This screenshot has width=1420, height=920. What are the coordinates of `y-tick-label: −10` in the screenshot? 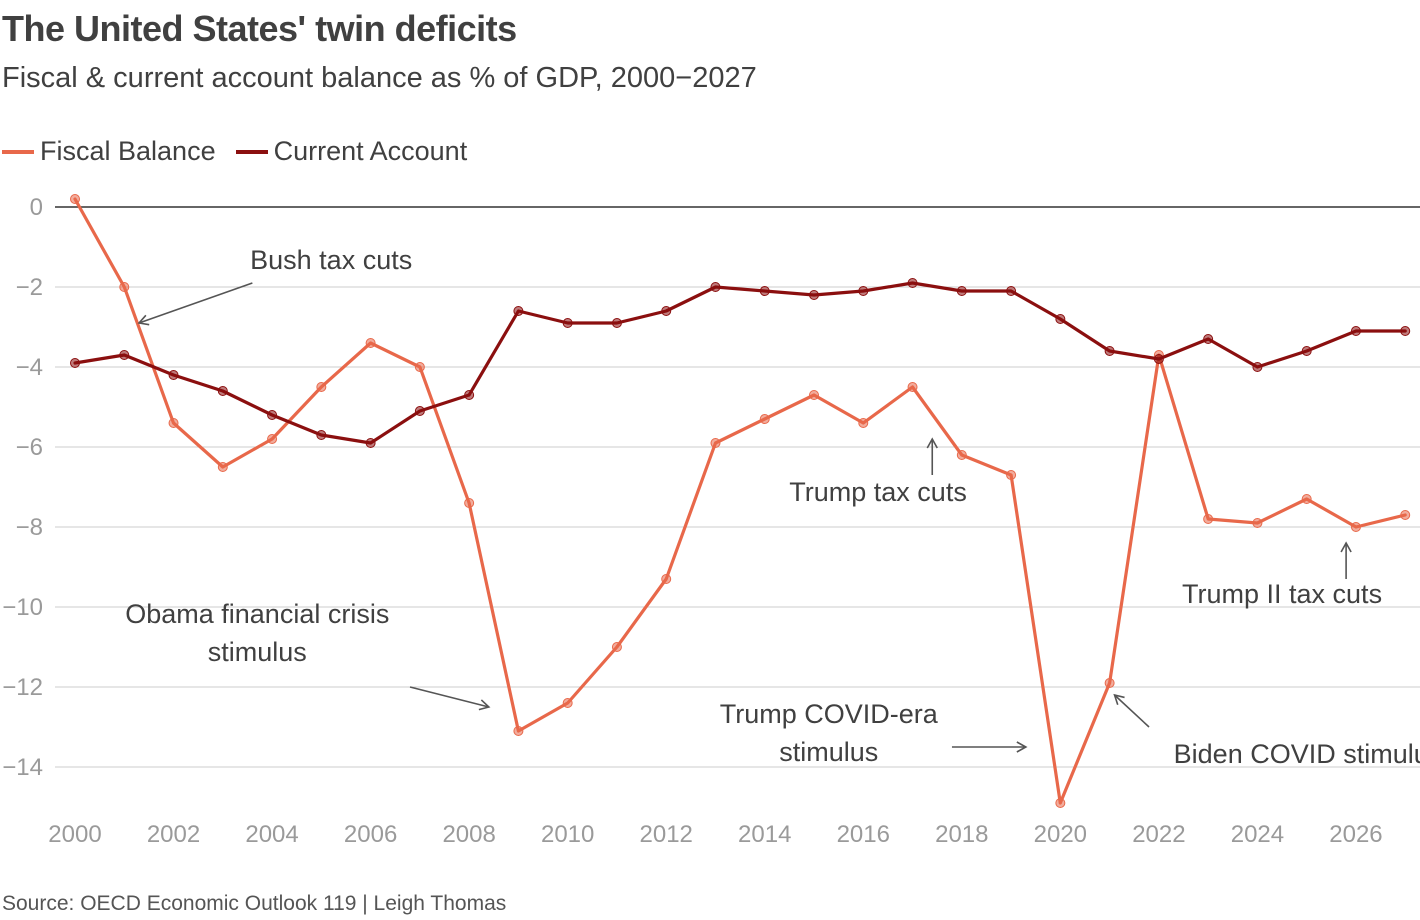 It's located at (22, 607).